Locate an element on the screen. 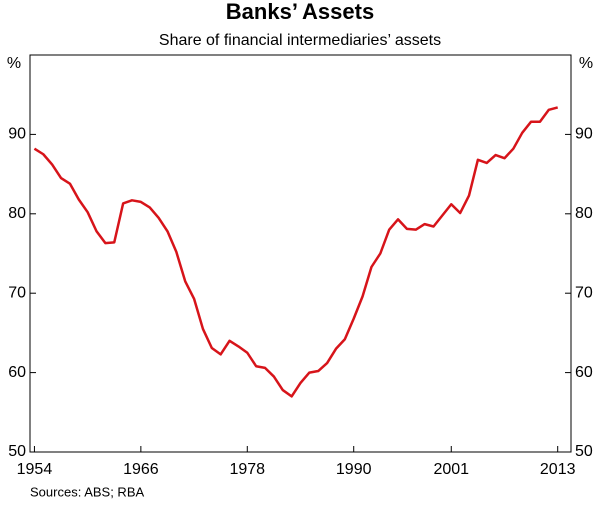  chart-title: Banks’ Assets is located at coordinates (300, 12).